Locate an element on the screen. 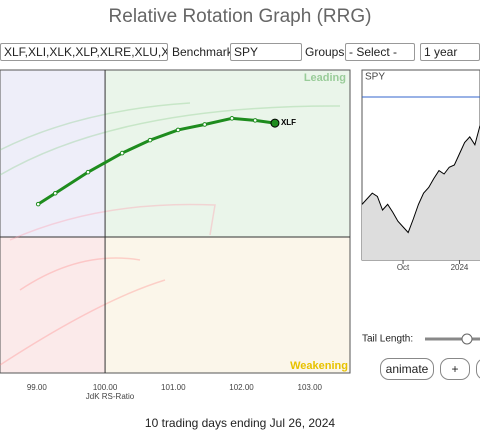  benchmark-label: Benchmark: is located at coordinates (204, 52).